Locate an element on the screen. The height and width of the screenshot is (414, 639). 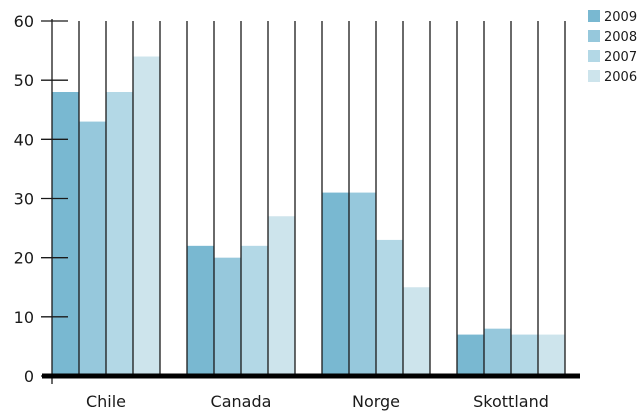
bar-chile-2008 is located at coordinates (92, 248).